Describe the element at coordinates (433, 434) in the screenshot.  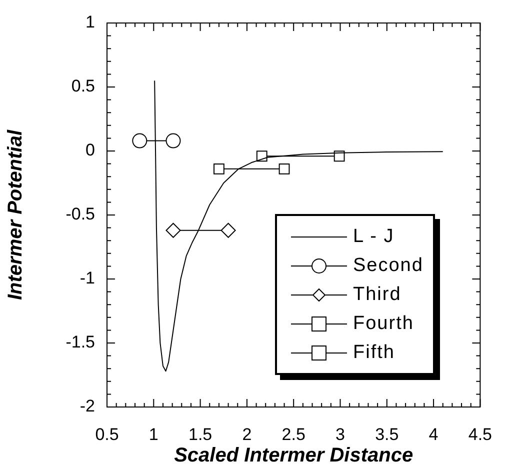
I see `x-tick-label: 4` at that location.